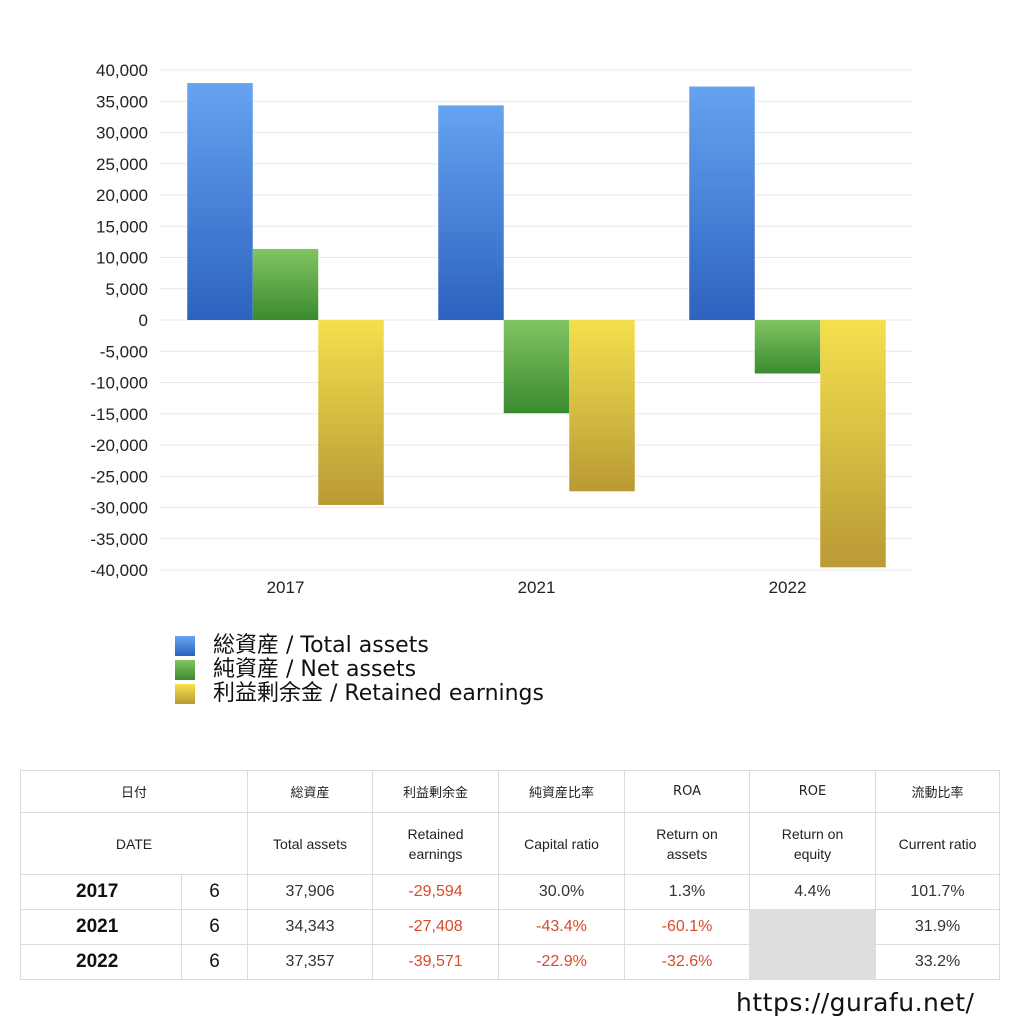 The width and height of the screenshot is (1024, 1024). What do you see at coordinates (853, 444) in the screenshot?
I see `bar-retained-earnings-2022` at bounding box center [853, 444].